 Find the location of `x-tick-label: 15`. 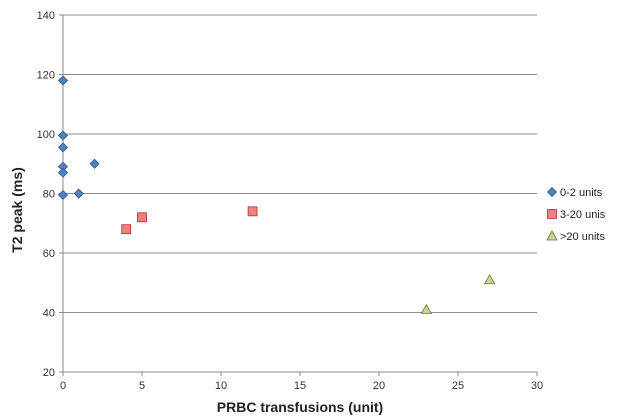

x-tick-label: 15 is located at coordinates (300, 386).